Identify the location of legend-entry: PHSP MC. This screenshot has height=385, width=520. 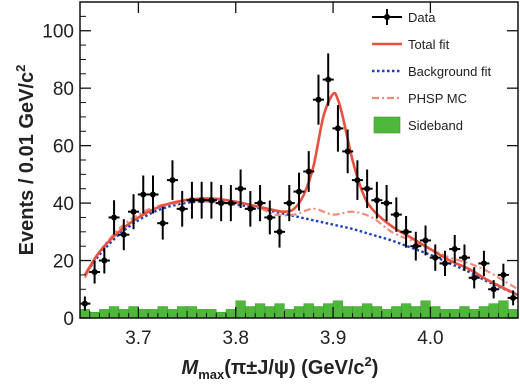
(419, 98).